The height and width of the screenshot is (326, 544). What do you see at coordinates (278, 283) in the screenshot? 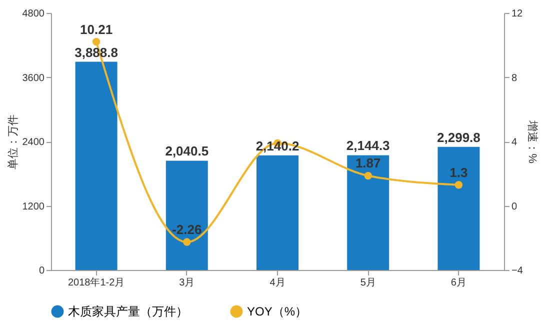
I see `x-tick-label: 4月` at bounding box center [278, 283].